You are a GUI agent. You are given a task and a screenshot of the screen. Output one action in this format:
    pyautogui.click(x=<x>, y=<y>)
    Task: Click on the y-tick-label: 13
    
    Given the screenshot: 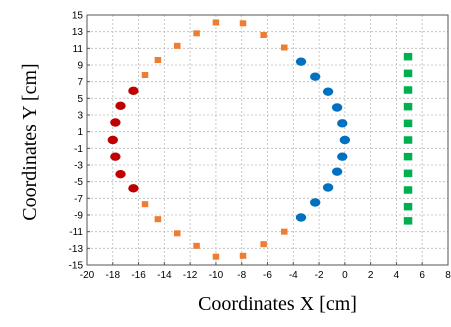 What is the action you would take?
    pyautogui.click(x=78, y=32)
    